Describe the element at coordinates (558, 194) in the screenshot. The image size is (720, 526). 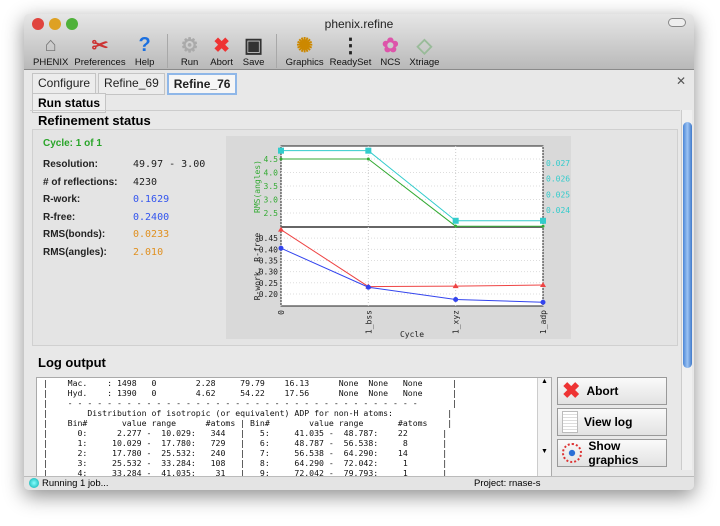
I see `y-tick-label-right: 0.025` at that location.